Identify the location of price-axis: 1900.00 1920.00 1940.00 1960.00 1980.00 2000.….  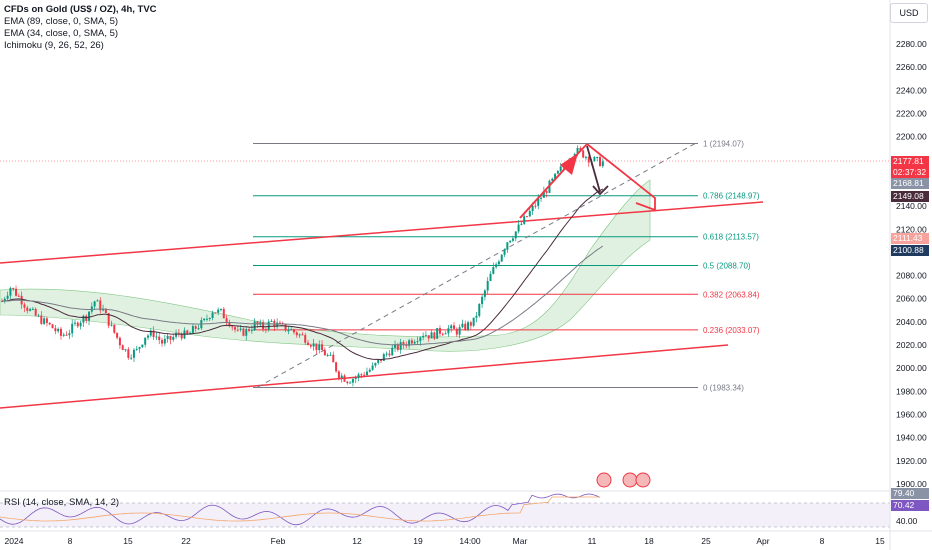
(911, 264).